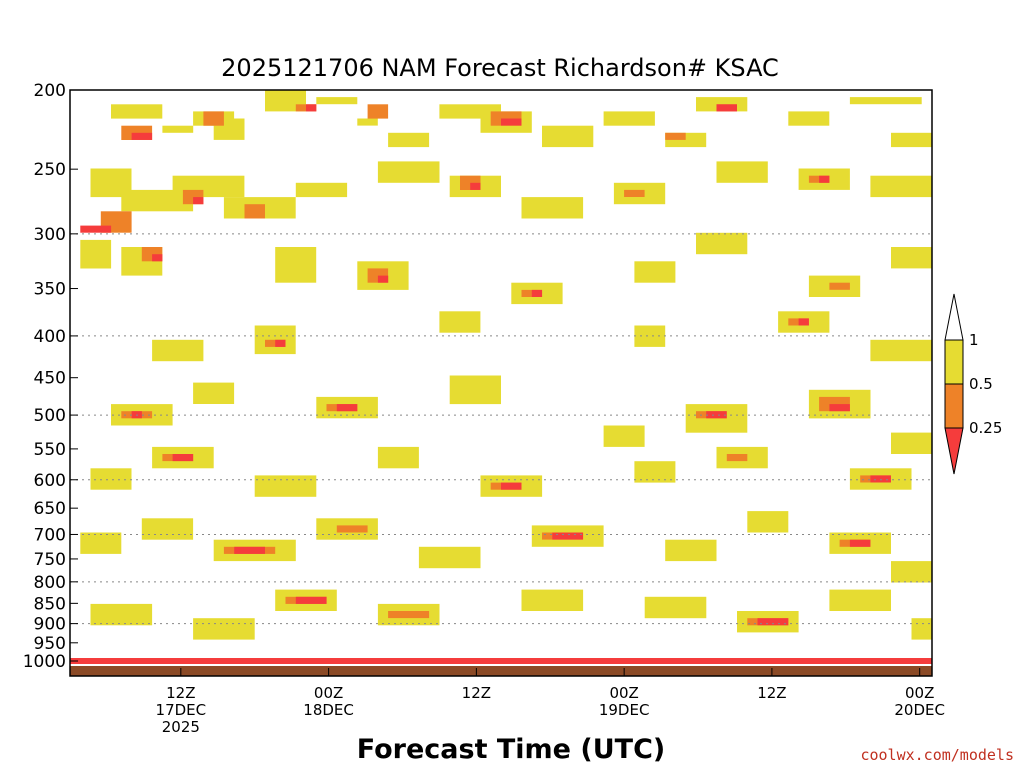 The height and width of the screenshot is (768, 1024). What do you see at coordinates (50, 450) in the screenshot?
I see `y-tick-label: 550` at bounding box center [50, 450].